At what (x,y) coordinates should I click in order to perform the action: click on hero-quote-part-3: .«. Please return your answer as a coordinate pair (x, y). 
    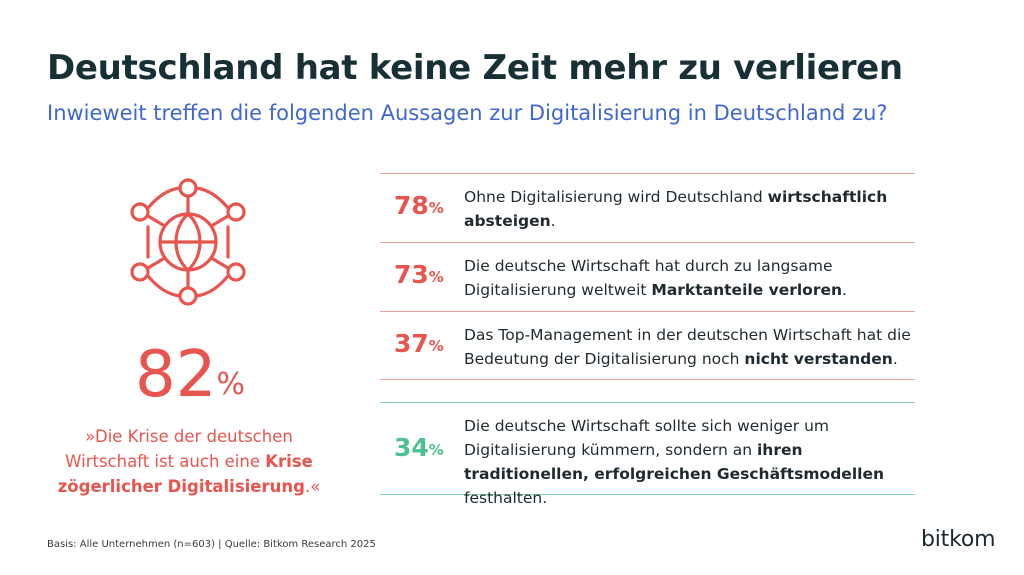
    Looking at the image, I should click on (312, 486).